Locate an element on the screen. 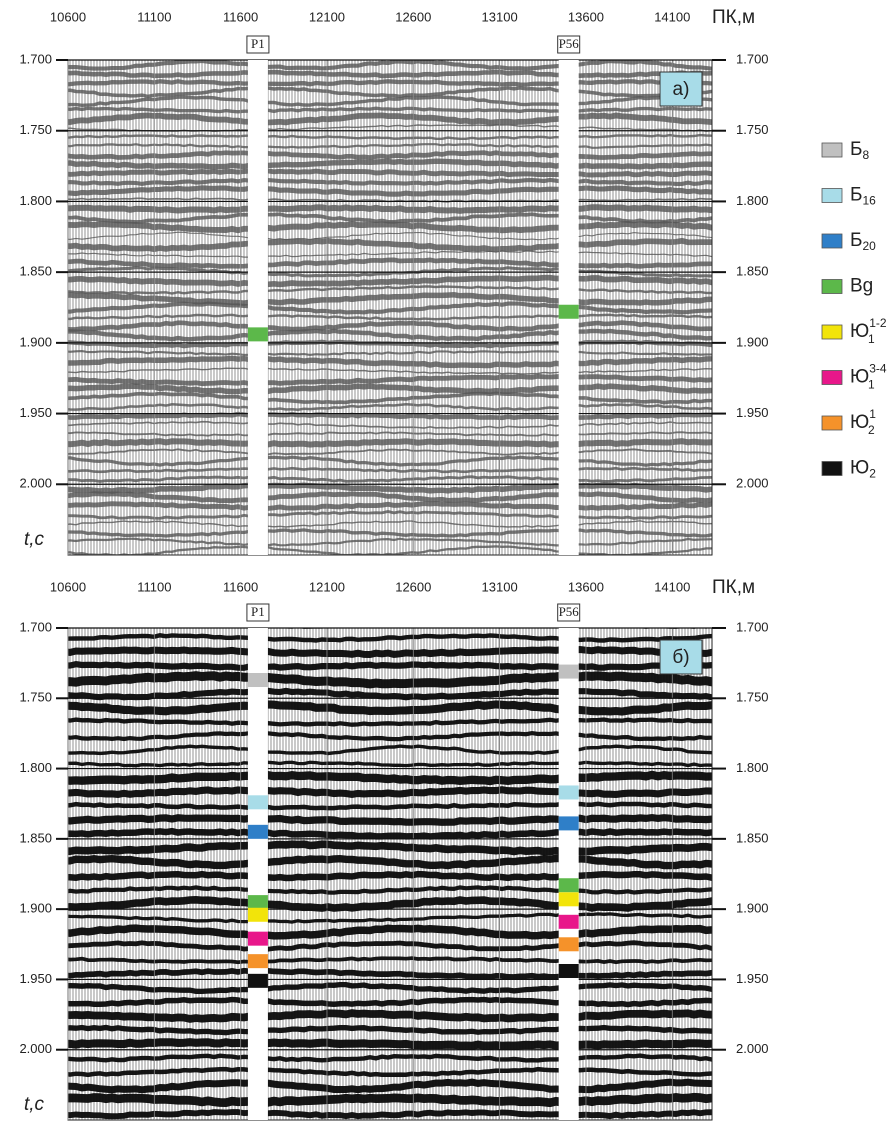 This screenshot has height=1124, width=890. y-tick-label: 1.900 is located at coordinates (35, 341).